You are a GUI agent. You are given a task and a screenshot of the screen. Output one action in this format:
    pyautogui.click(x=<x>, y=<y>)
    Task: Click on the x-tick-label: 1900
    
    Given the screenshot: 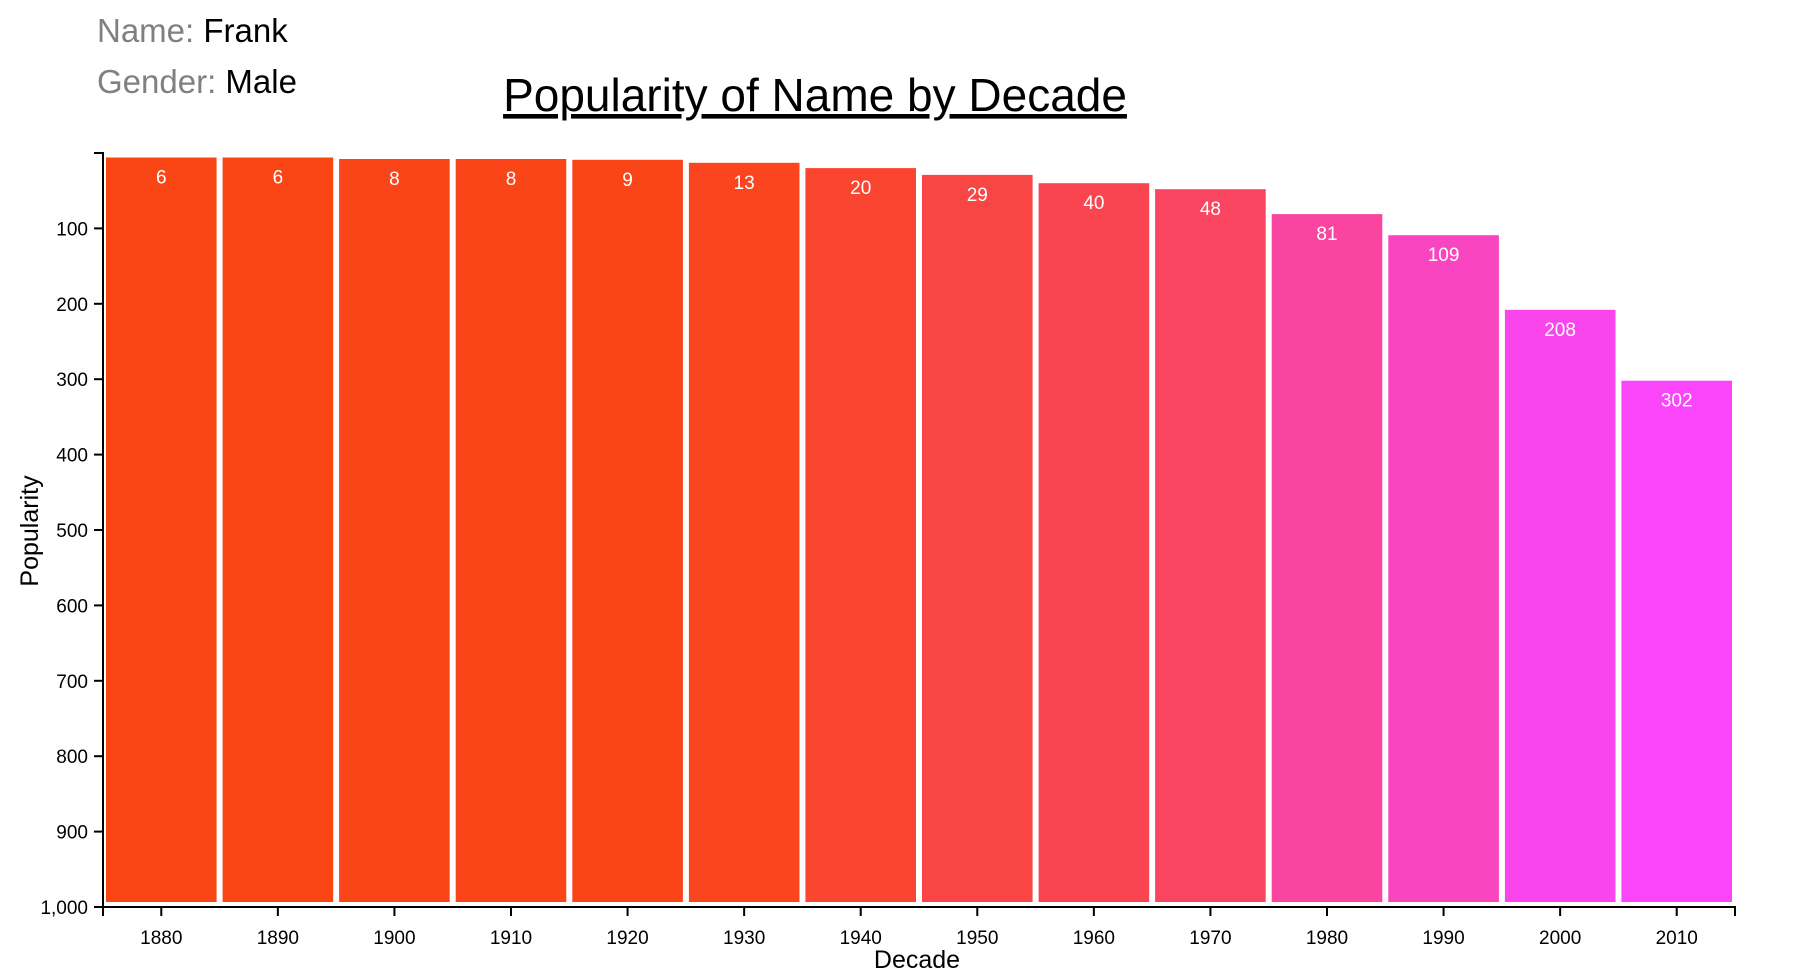 What is the action you would take?
    pyautogui.click(x=394, y=938)
    